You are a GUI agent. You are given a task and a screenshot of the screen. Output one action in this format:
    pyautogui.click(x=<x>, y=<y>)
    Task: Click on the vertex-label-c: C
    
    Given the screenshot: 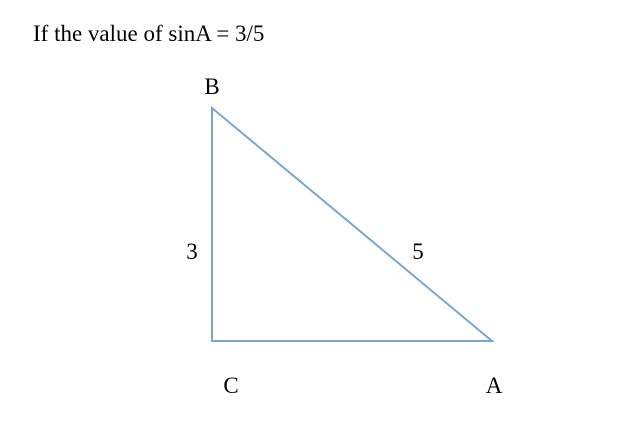 What is the action you would take?
    pyautogui.click(x=230, y=385)
    